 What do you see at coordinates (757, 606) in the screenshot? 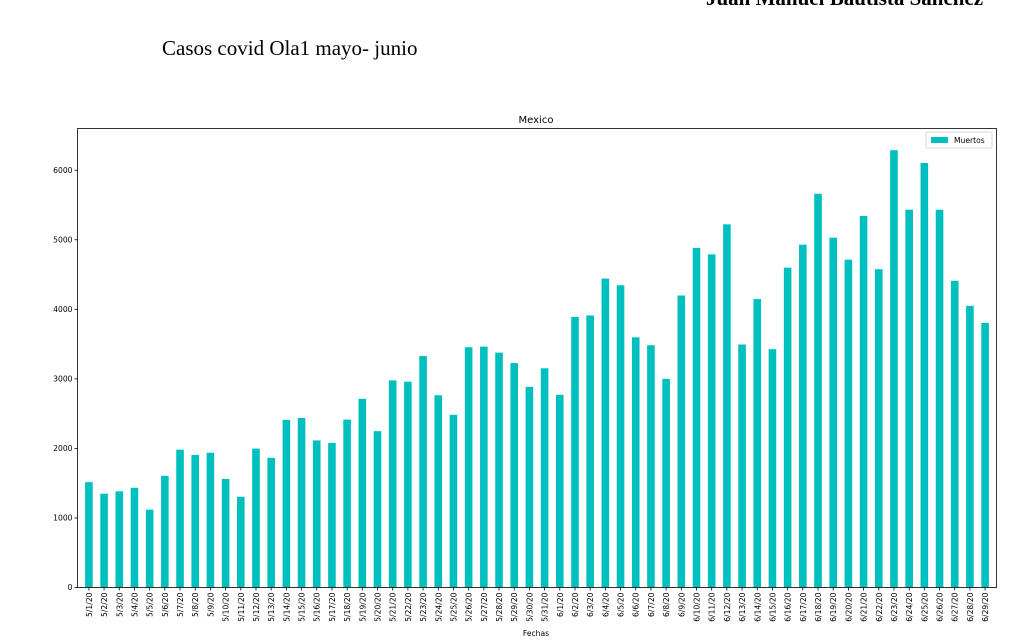
I see `x-tick-label: 6/14/20` at bounding box center [757, 606].